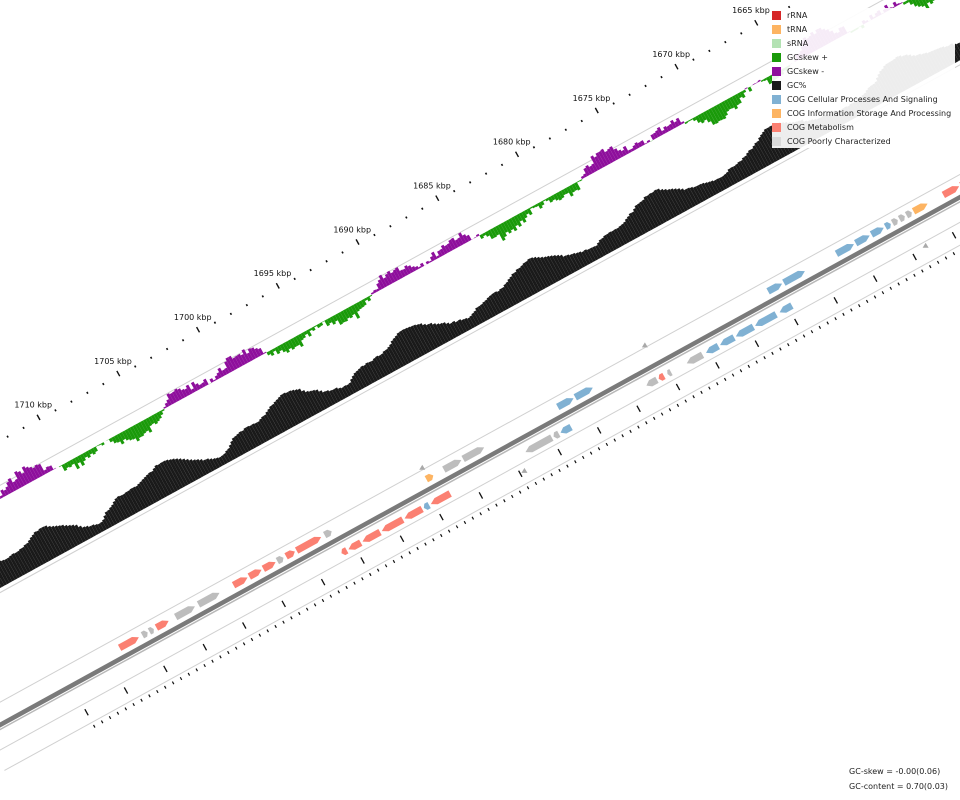 The image size is (960, 800). Describe the element at coordinates (539, 443) in the screenshot. I see `gene-reverse-arrow` at that location.